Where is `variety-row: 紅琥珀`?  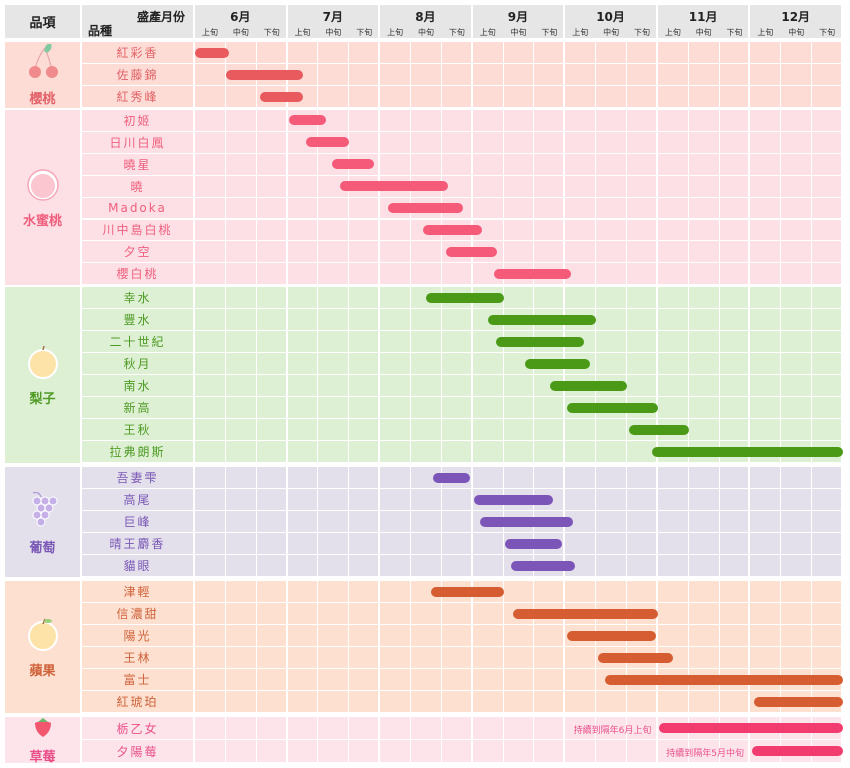 variety-row: 紅琥珀 is located at coordinates (462, 701).